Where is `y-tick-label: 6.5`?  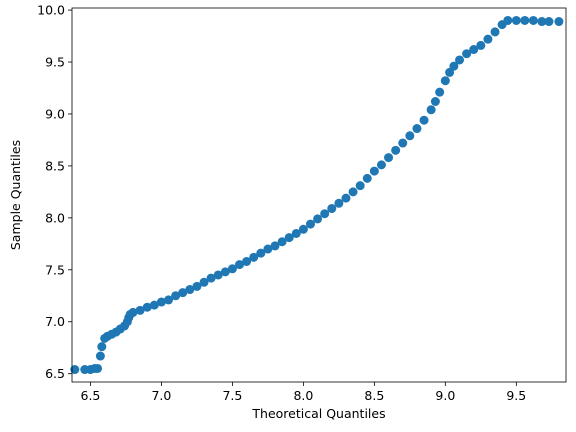
y-tick-label: 6.5 is located at coordinates (55, 373).